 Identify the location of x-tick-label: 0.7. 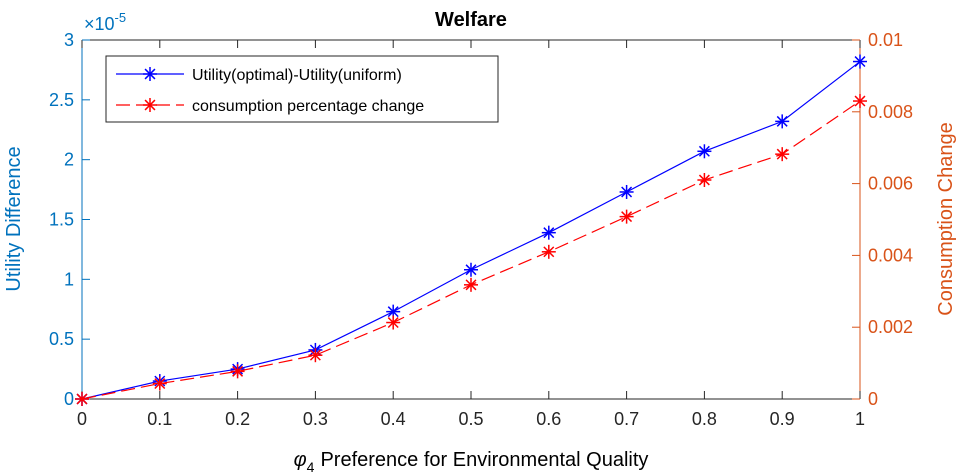
(626, 419).